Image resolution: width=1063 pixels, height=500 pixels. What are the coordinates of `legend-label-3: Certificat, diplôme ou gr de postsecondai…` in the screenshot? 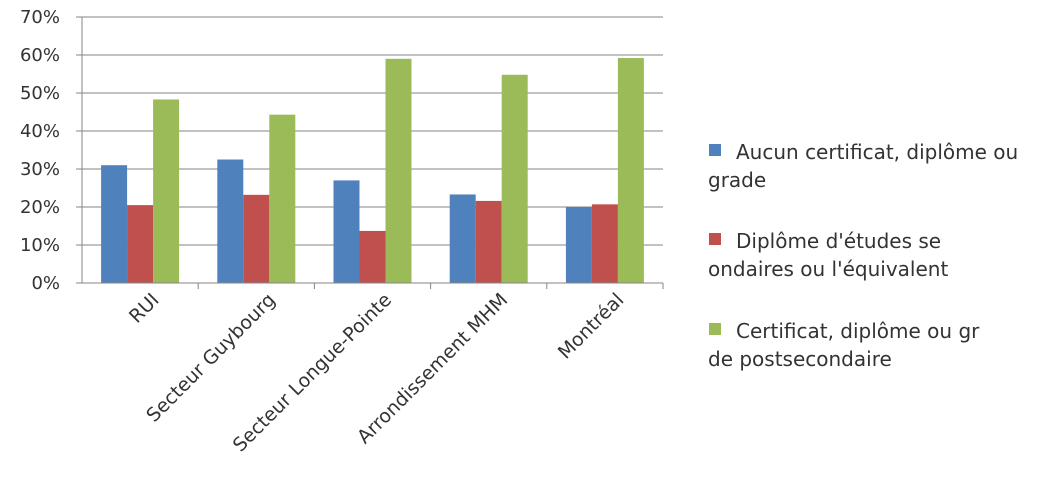 It's located at (844, 345).